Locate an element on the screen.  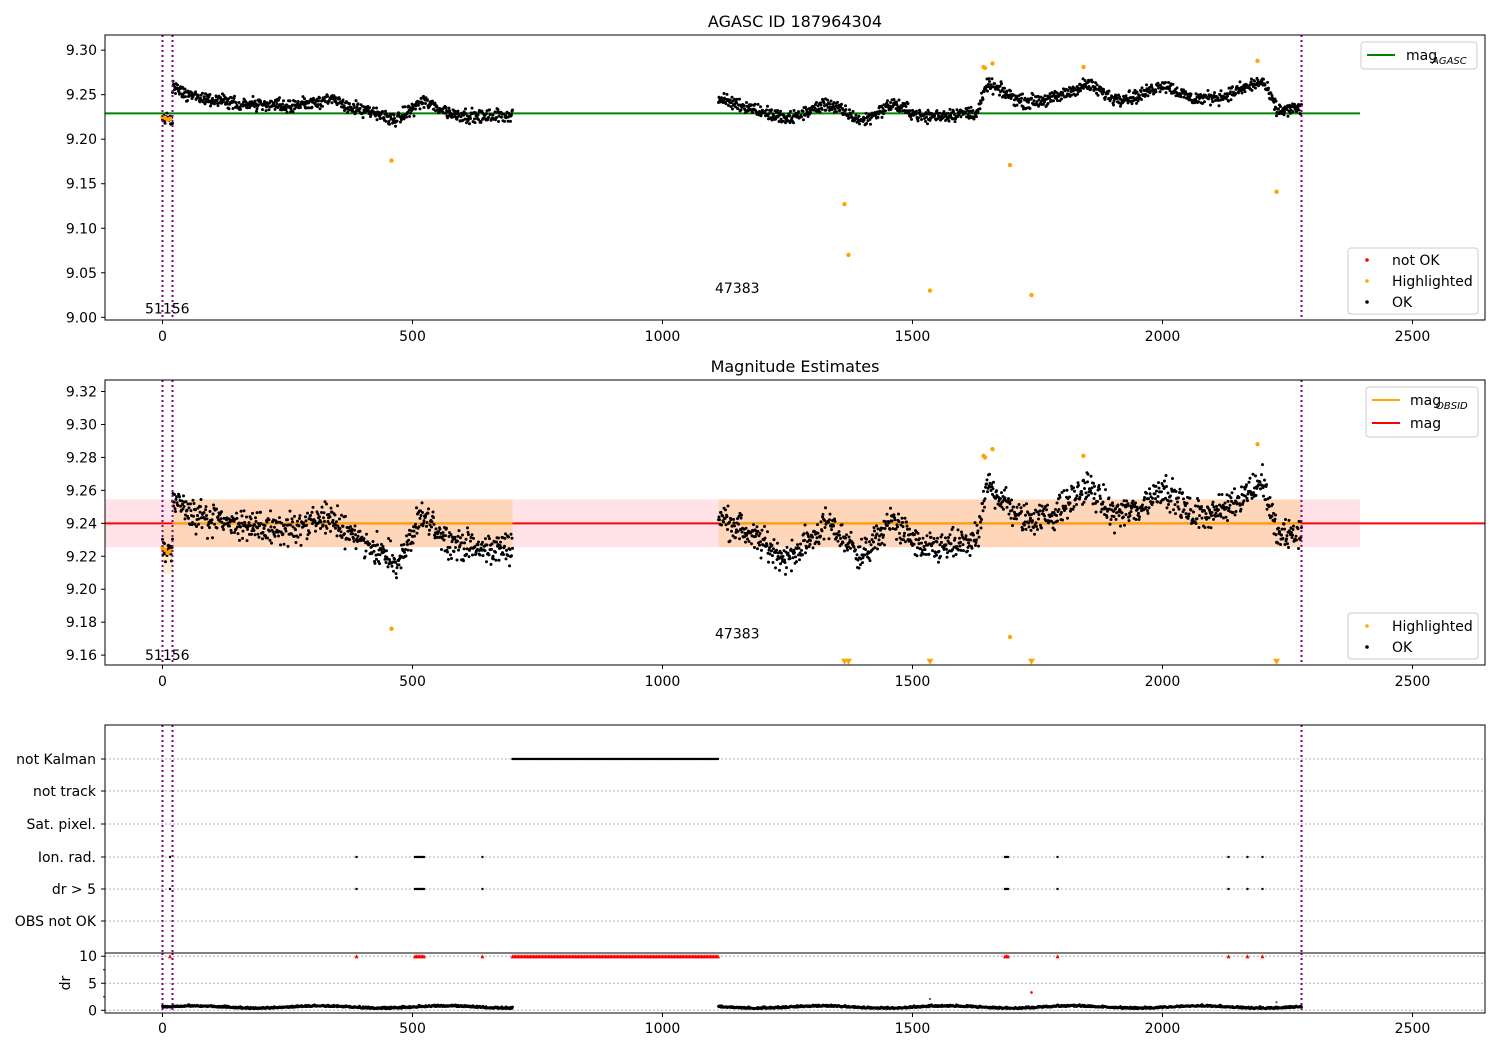
flag-row-label: not Kalman is located at coordinates (56, 760).